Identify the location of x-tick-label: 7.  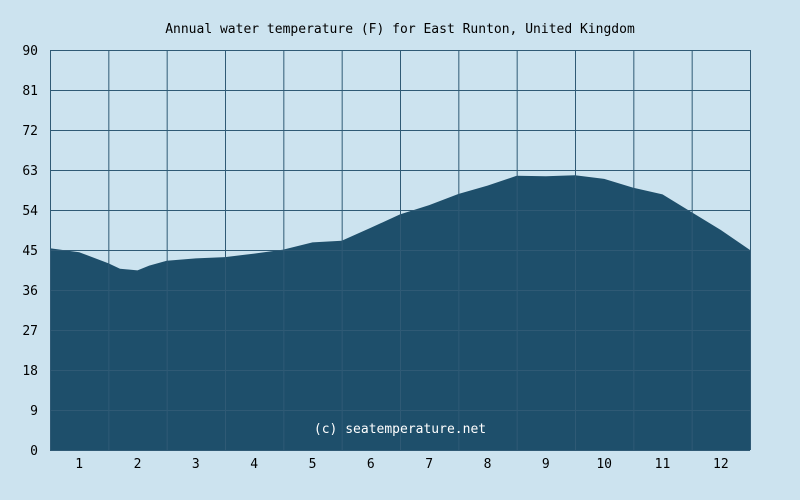
(429, 464).